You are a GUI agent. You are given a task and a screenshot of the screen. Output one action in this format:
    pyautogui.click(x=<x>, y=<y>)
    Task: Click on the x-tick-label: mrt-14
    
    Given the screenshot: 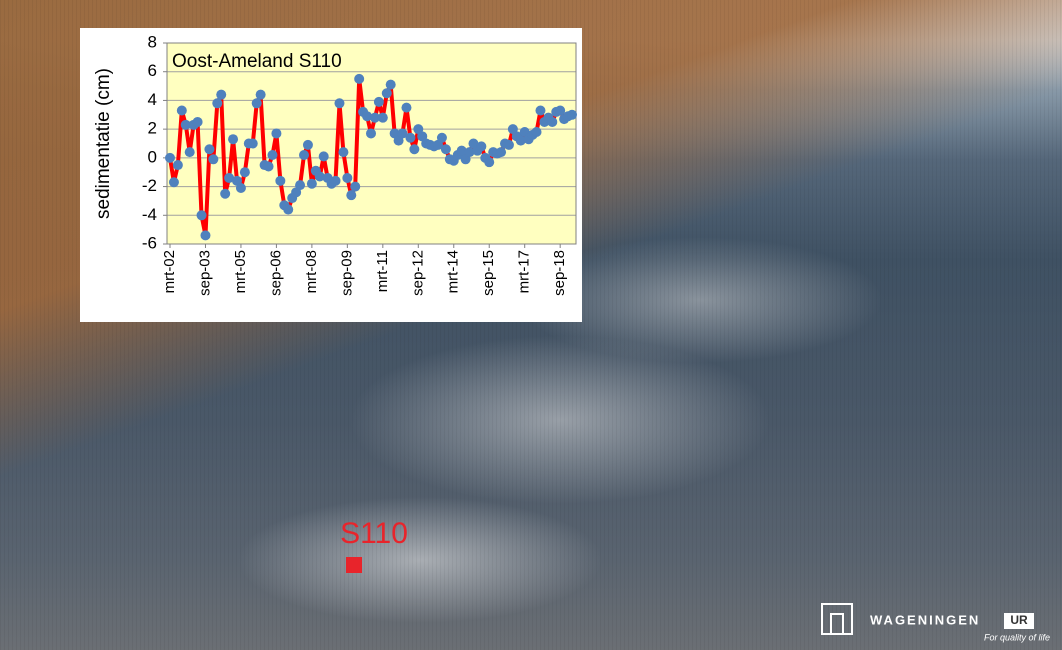 What is the action you would take?
    pyautogui.click(x=453, y=271)
    